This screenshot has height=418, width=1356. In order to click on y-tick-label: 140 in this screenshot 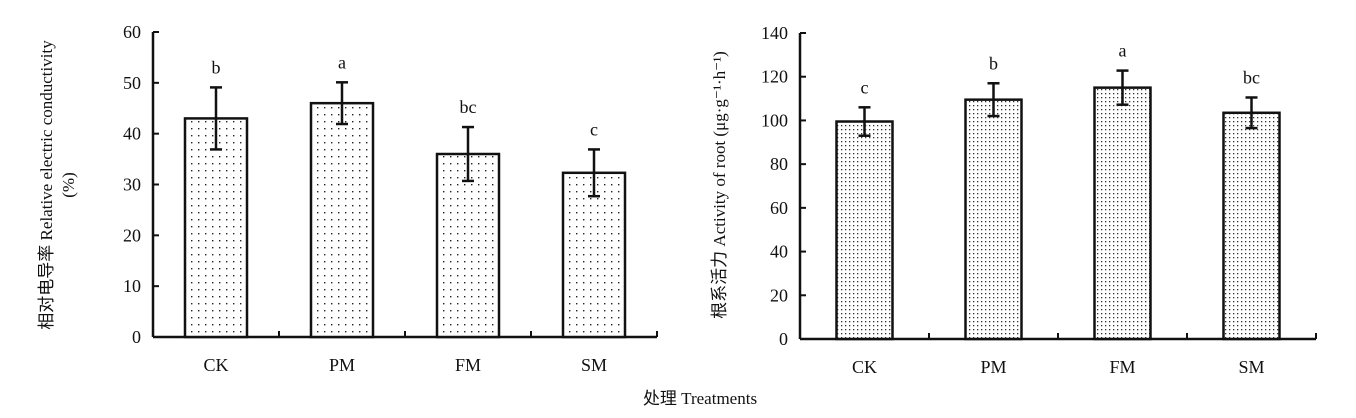, I will do `click(774, 33)`.